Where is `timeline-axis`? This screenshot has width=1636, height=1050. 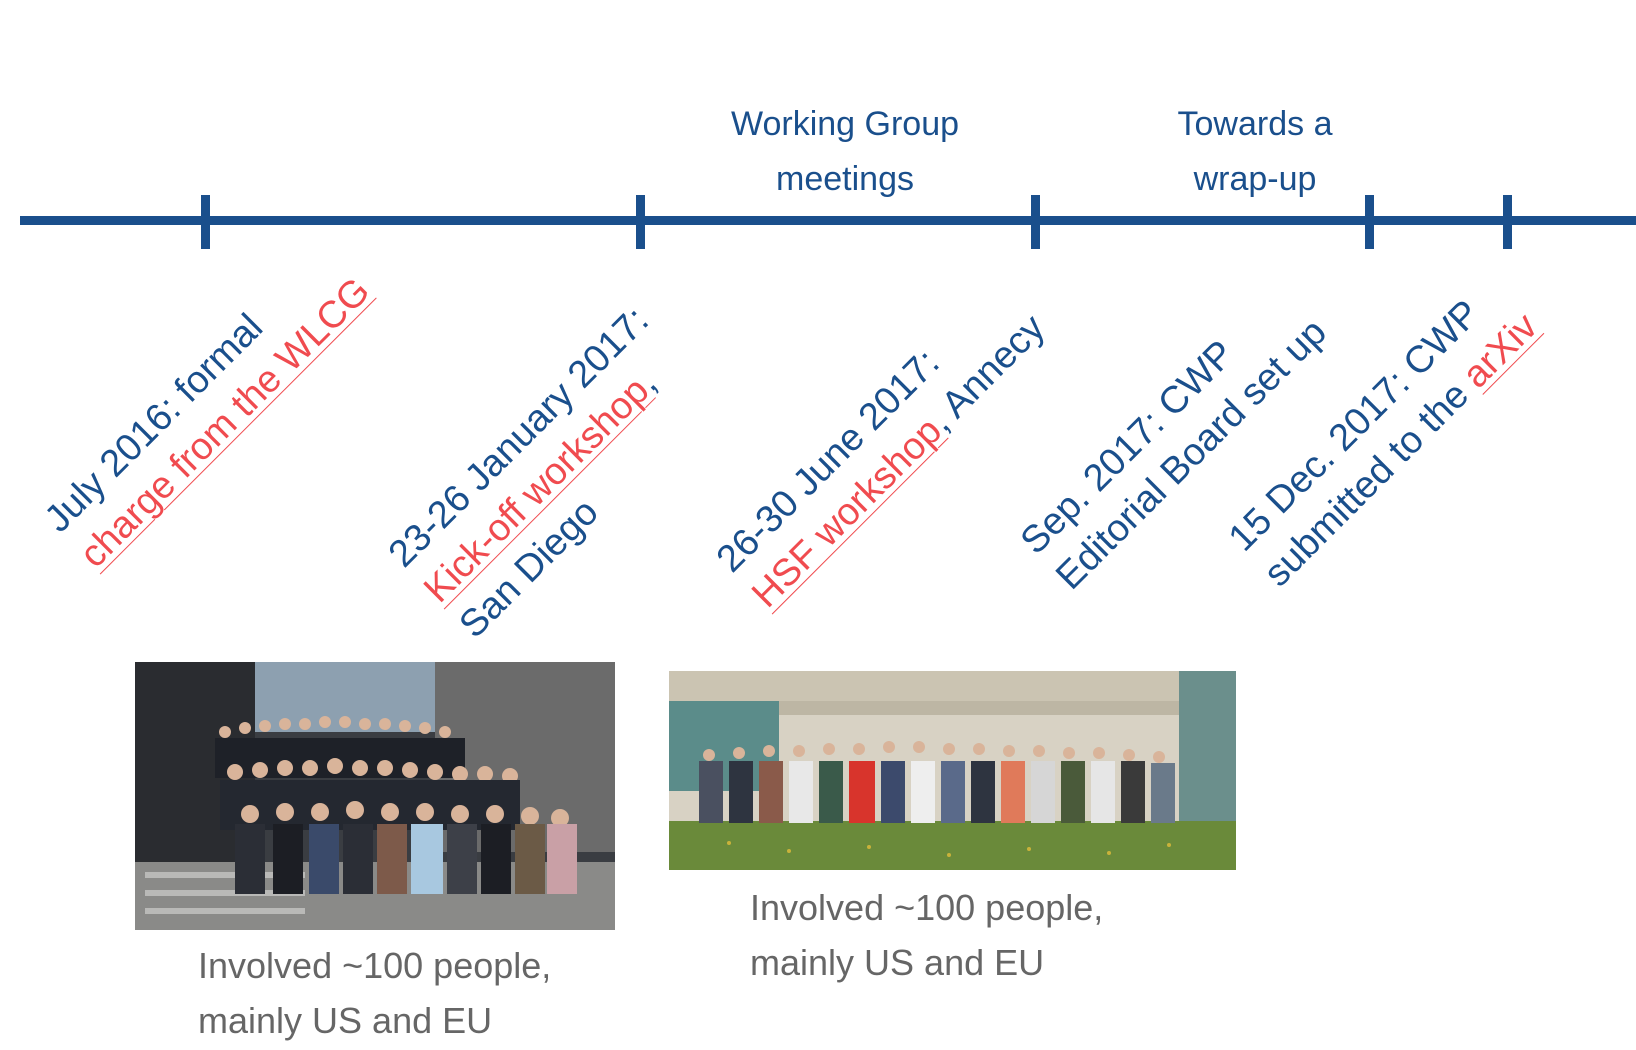
timeline-axis is located at coordinates (828, 220).